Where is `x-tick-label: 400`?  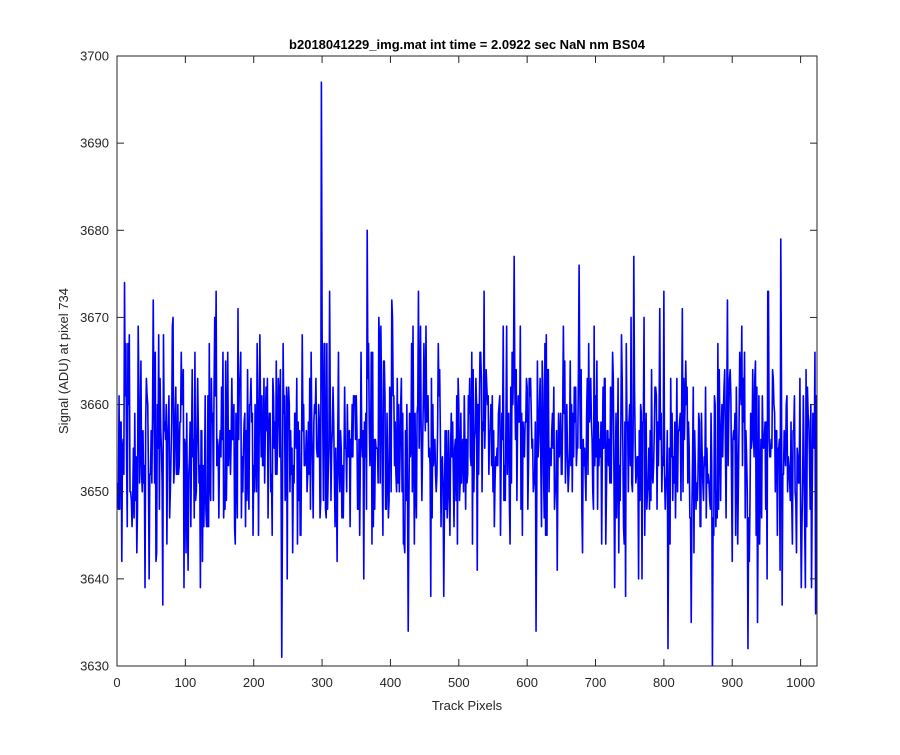
x-tick-label: 400 is located at coordinates (391, 682).